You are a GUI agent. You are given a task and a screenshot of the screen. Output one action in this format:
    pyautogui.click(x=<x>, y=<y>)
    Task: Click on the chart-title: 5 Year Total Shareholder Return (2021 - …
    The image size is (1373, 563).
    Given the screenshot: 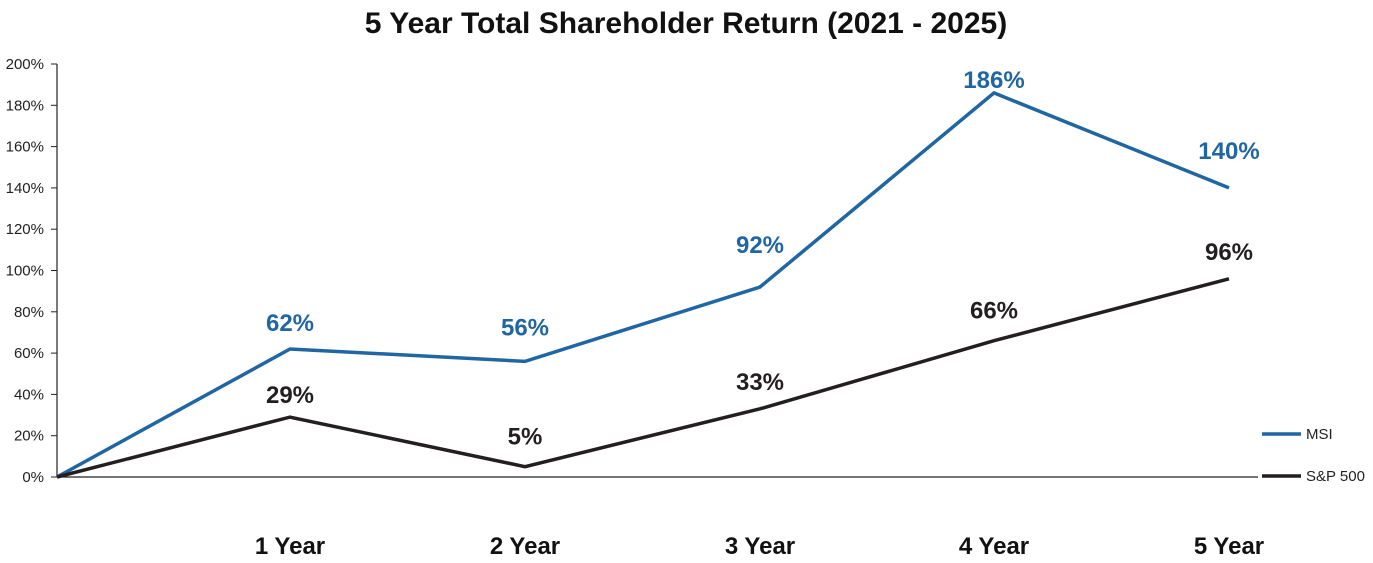 What is the action you would take?
    pyautogui.click(x=686, y=23)
    